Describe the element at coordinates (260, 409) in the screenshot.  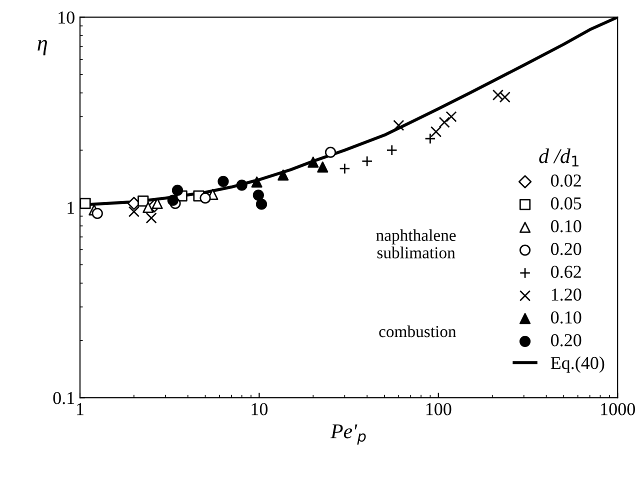
I see `x-tick-label: 10` at that location.